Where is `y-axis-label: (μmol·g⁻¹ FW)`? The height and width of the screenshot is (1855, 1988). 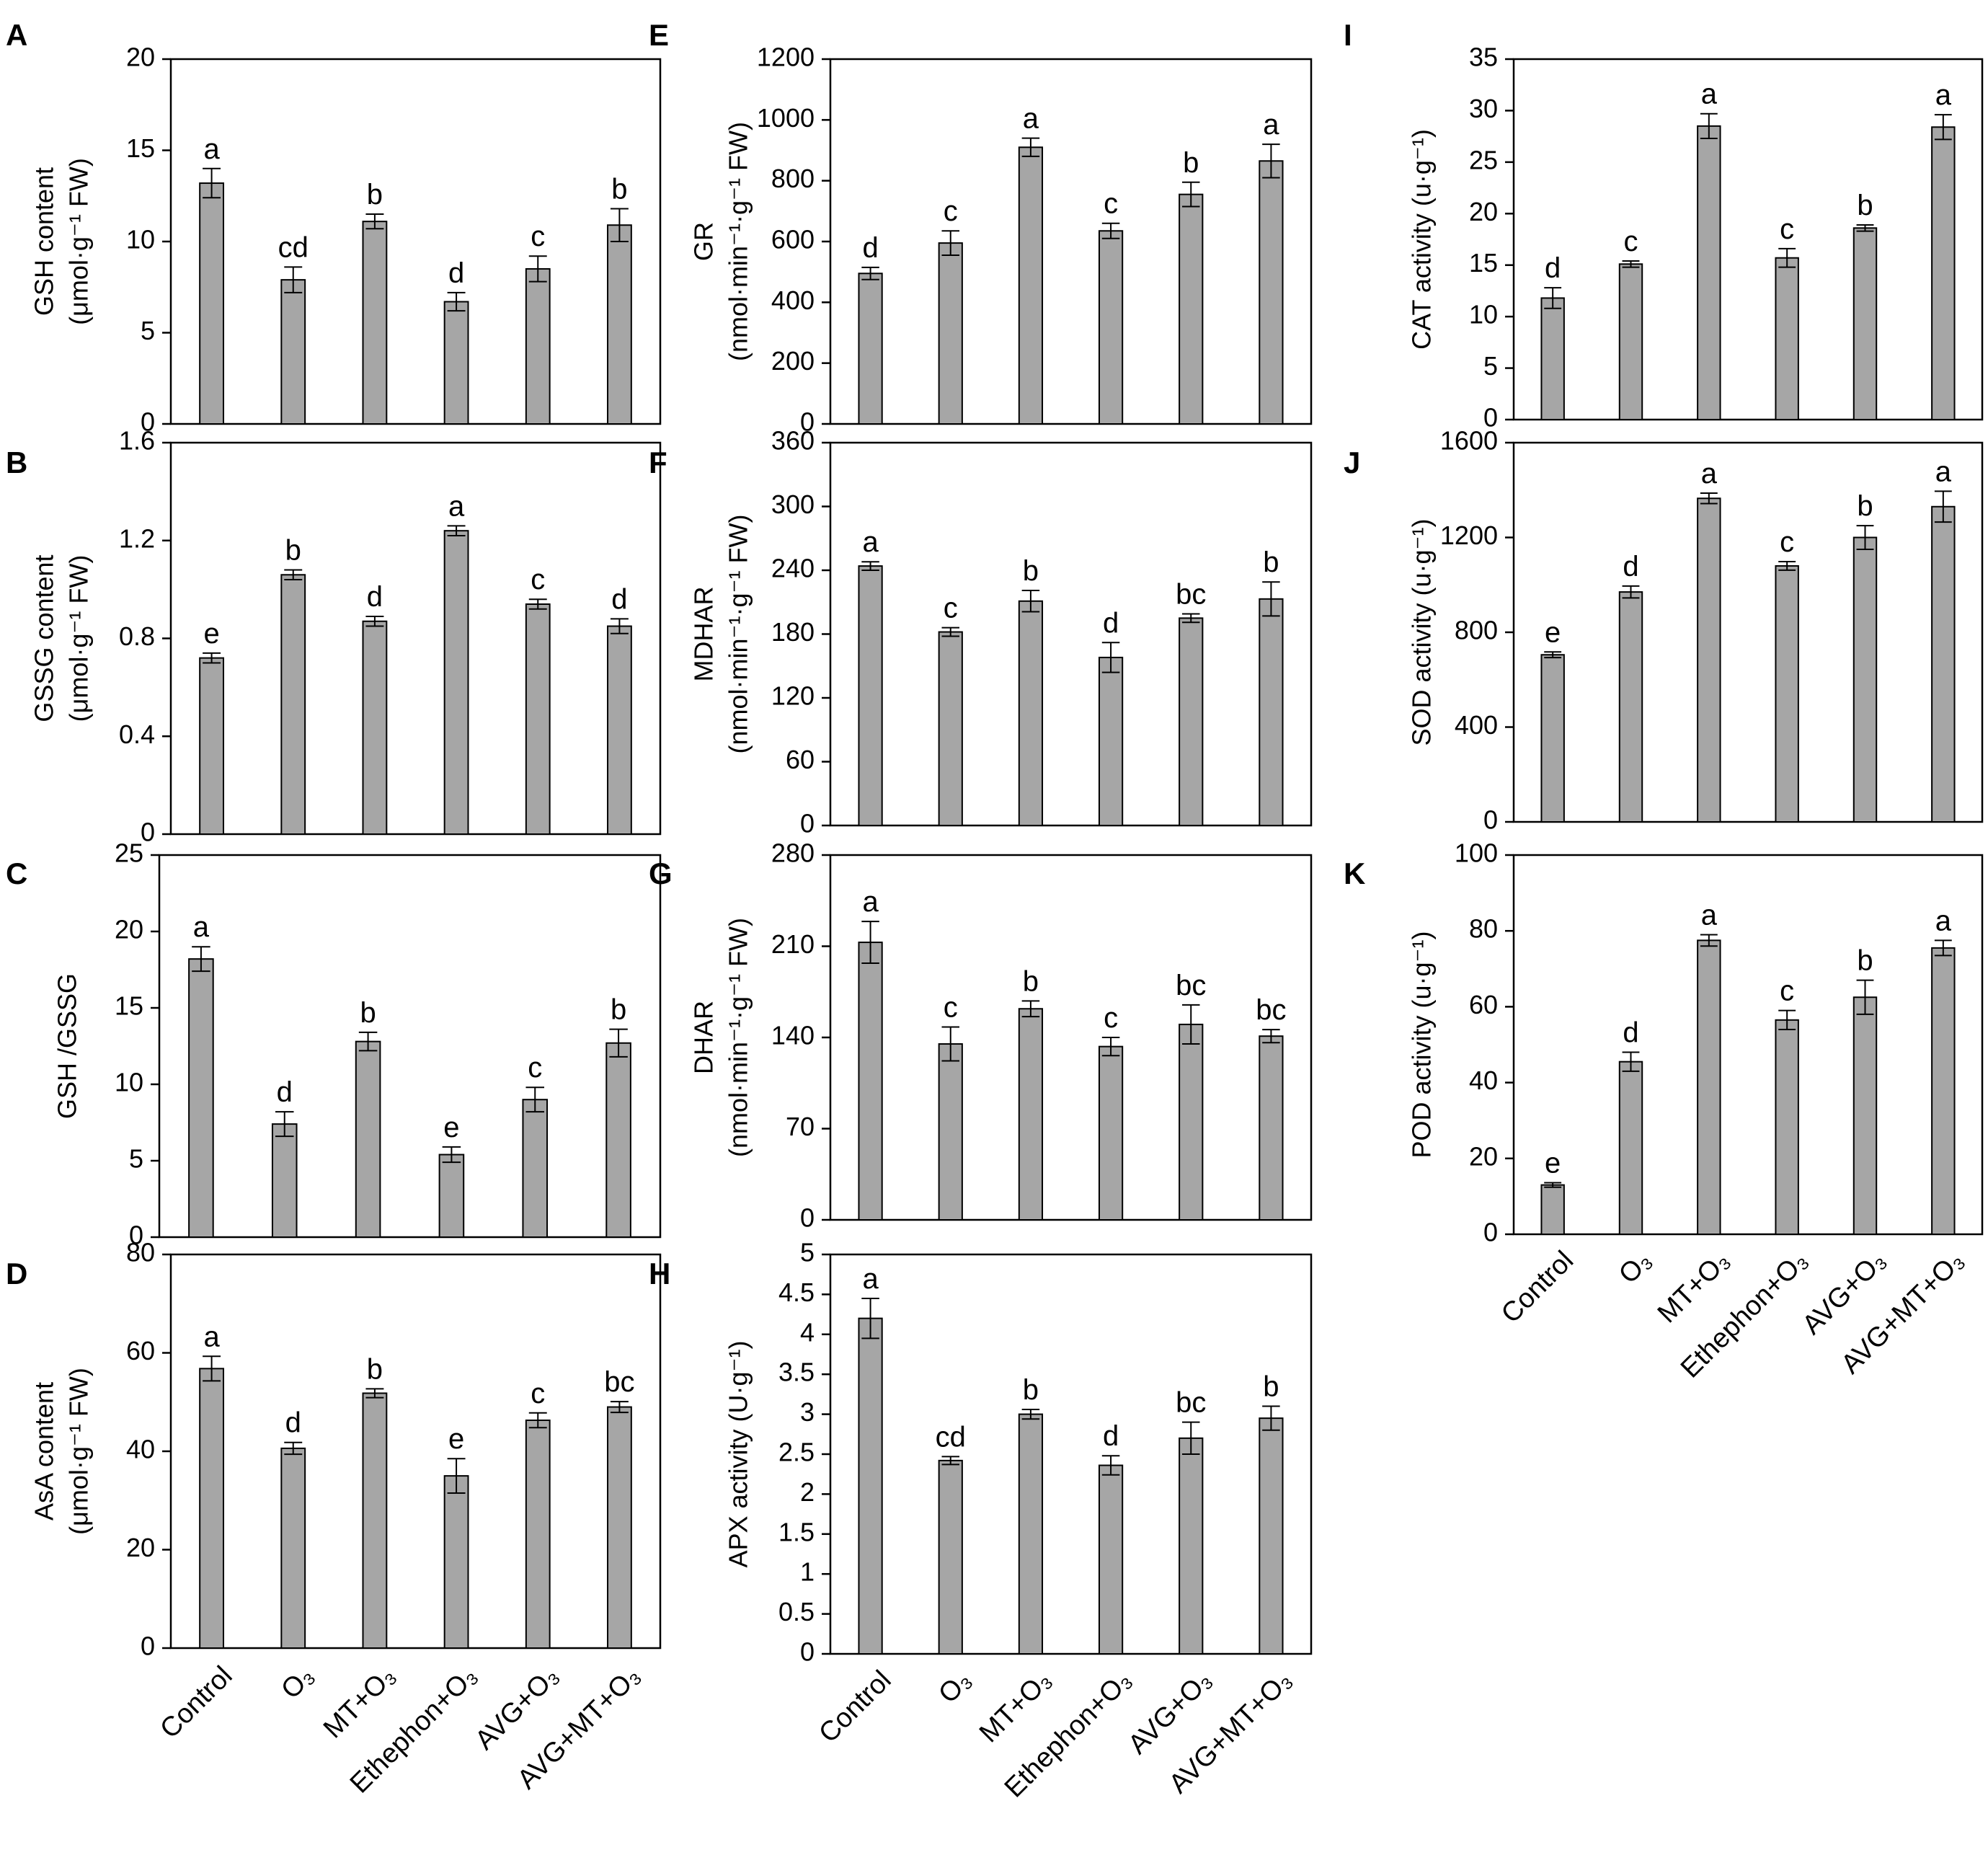
y-axis-label: (μmol·g⁻¹ FW) is located at coordinates (79, 638).